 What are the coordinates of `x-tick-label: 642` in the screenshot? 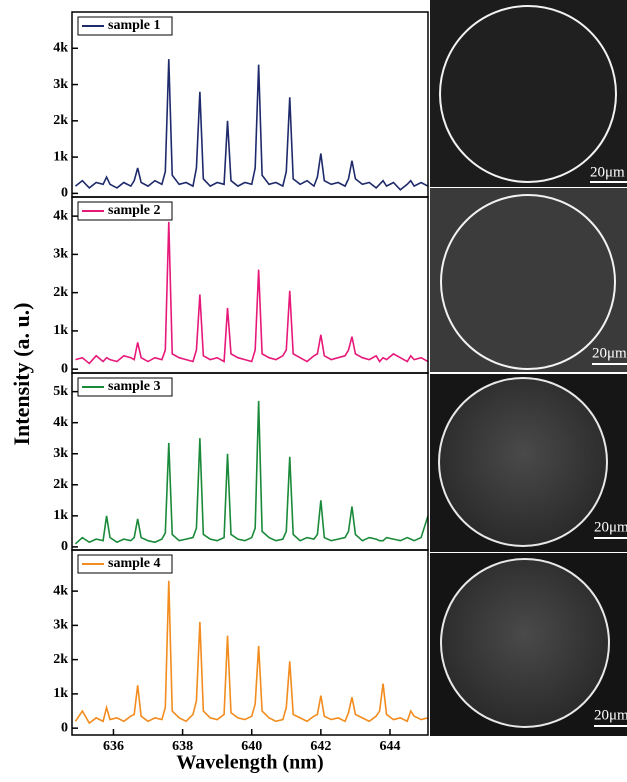 It's located at (320, 746).